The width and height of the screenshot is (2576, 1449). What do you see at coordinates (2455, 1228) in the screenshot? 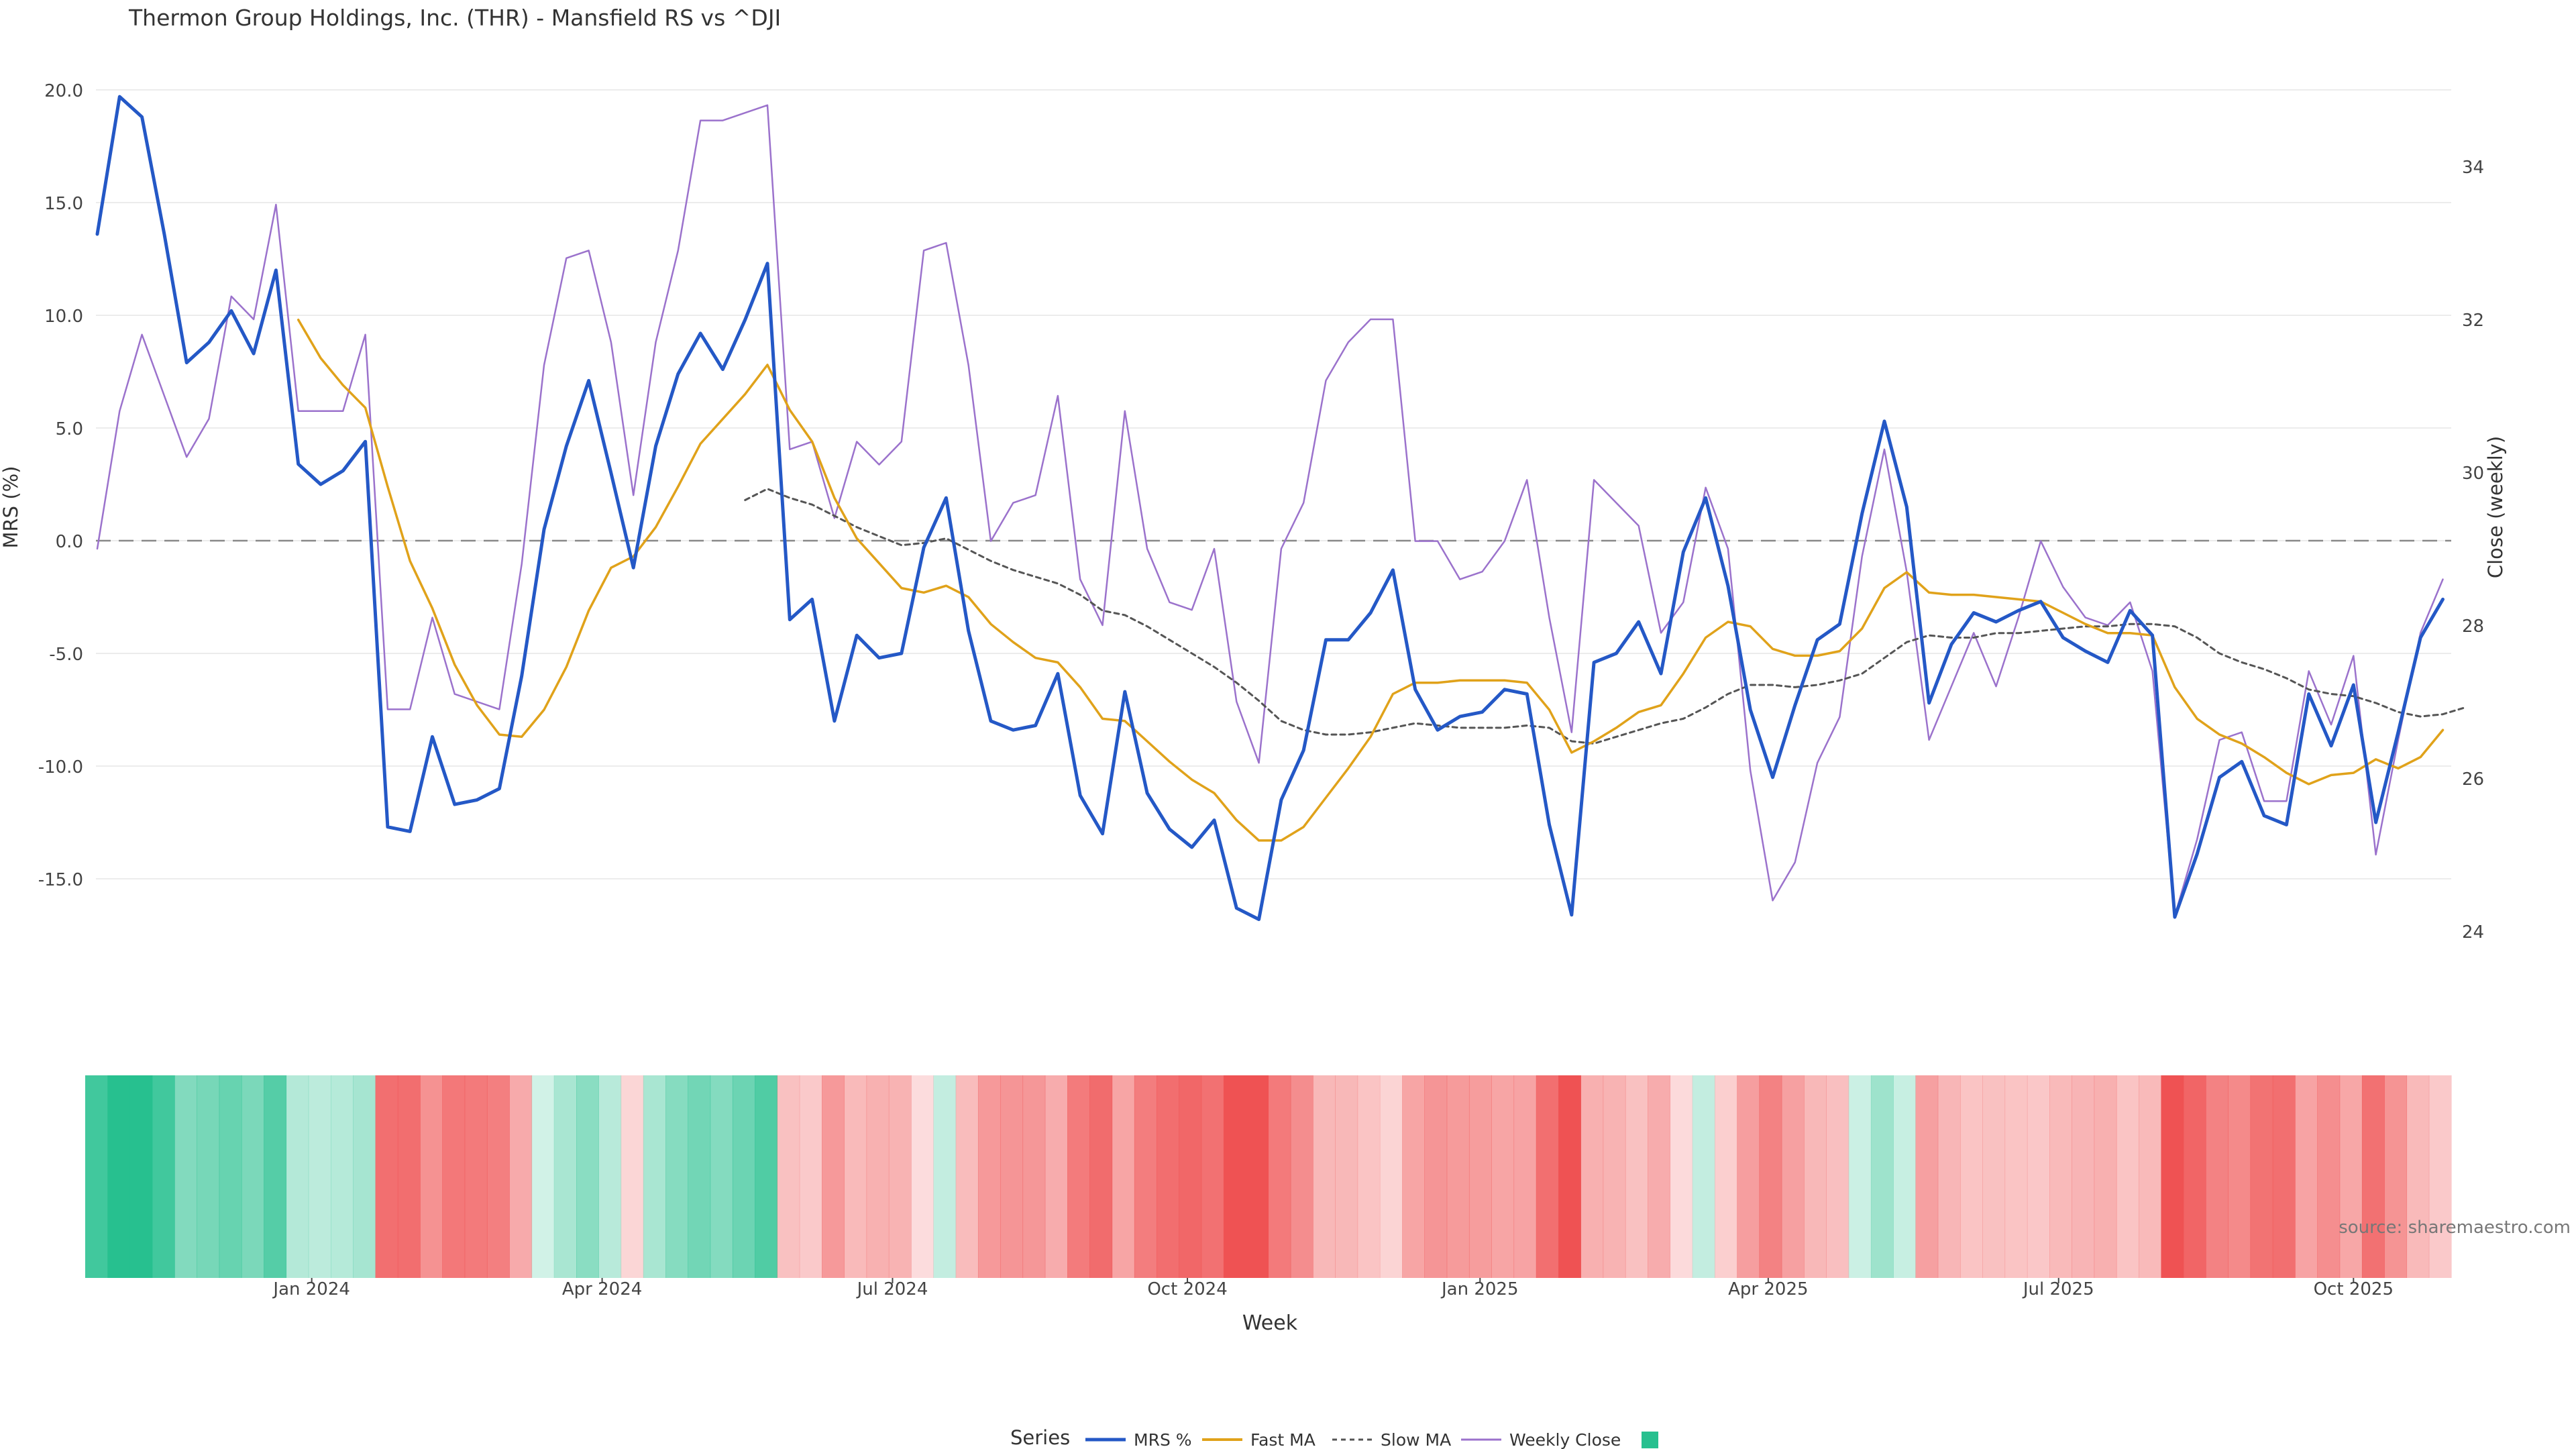
I see `source-label: source: sharemaestro.com` at bounding box center [2455, 1228].